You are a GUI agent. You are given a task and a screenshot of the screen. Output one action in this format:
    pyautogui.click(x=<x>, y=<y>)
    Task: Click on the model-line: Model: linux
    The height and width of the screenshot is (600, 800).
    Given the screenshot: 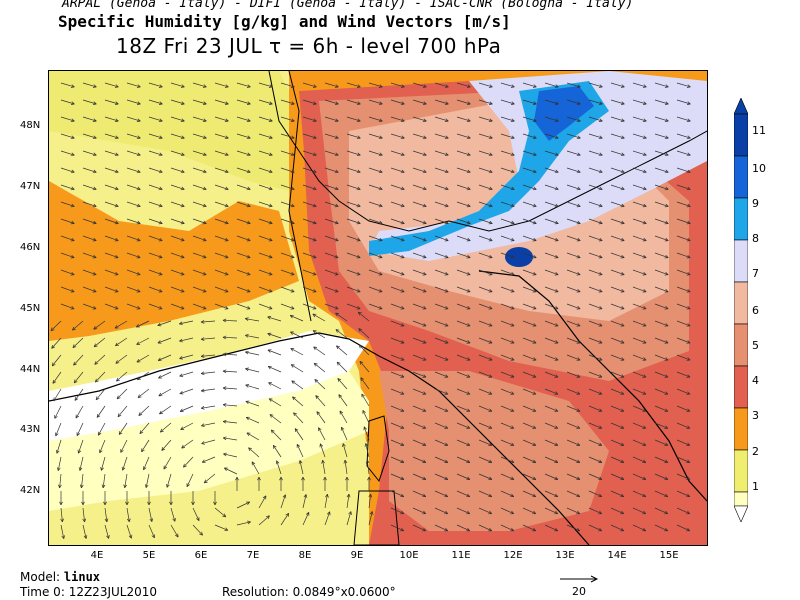 What is the action you would take?
    pyautogui.click(x=60, y=577)
    